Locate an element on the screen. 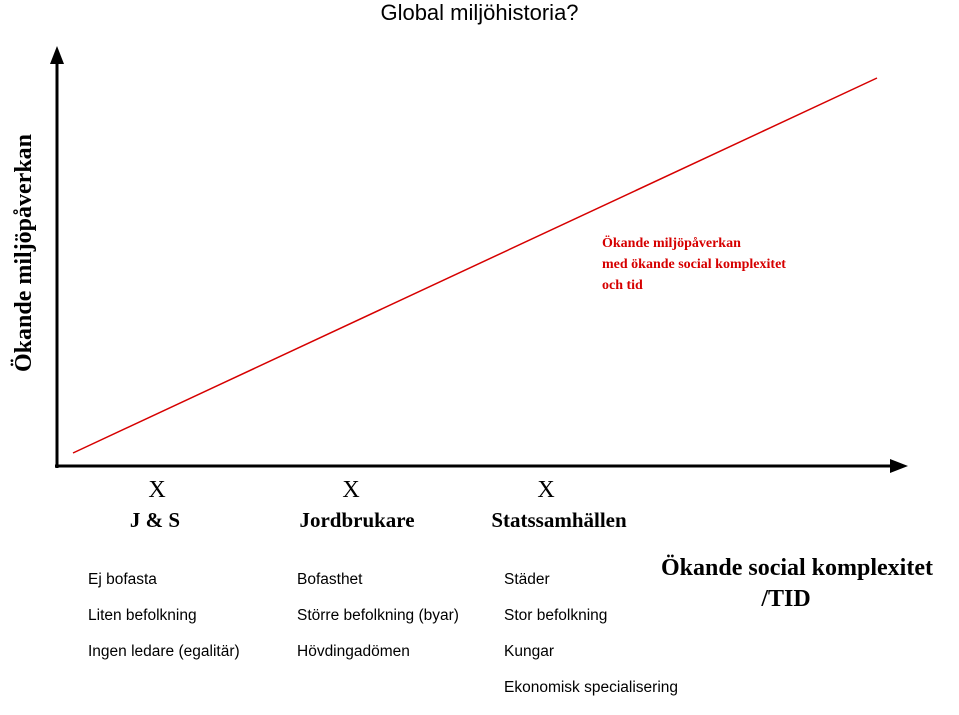 Image resolution: width=959 pixels, height=715 pixels. x-axis-arrow-icon is located at coordinates (899, 466).